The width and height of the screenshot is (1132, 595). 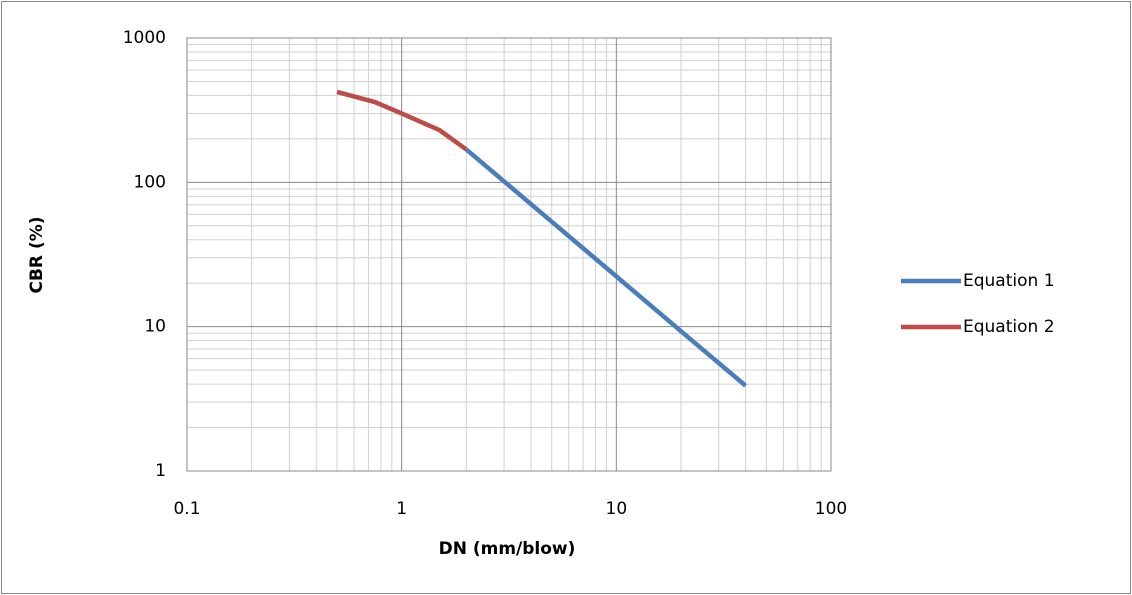 I want to click on x-tick-label: 1, so click(x=401, y=509).